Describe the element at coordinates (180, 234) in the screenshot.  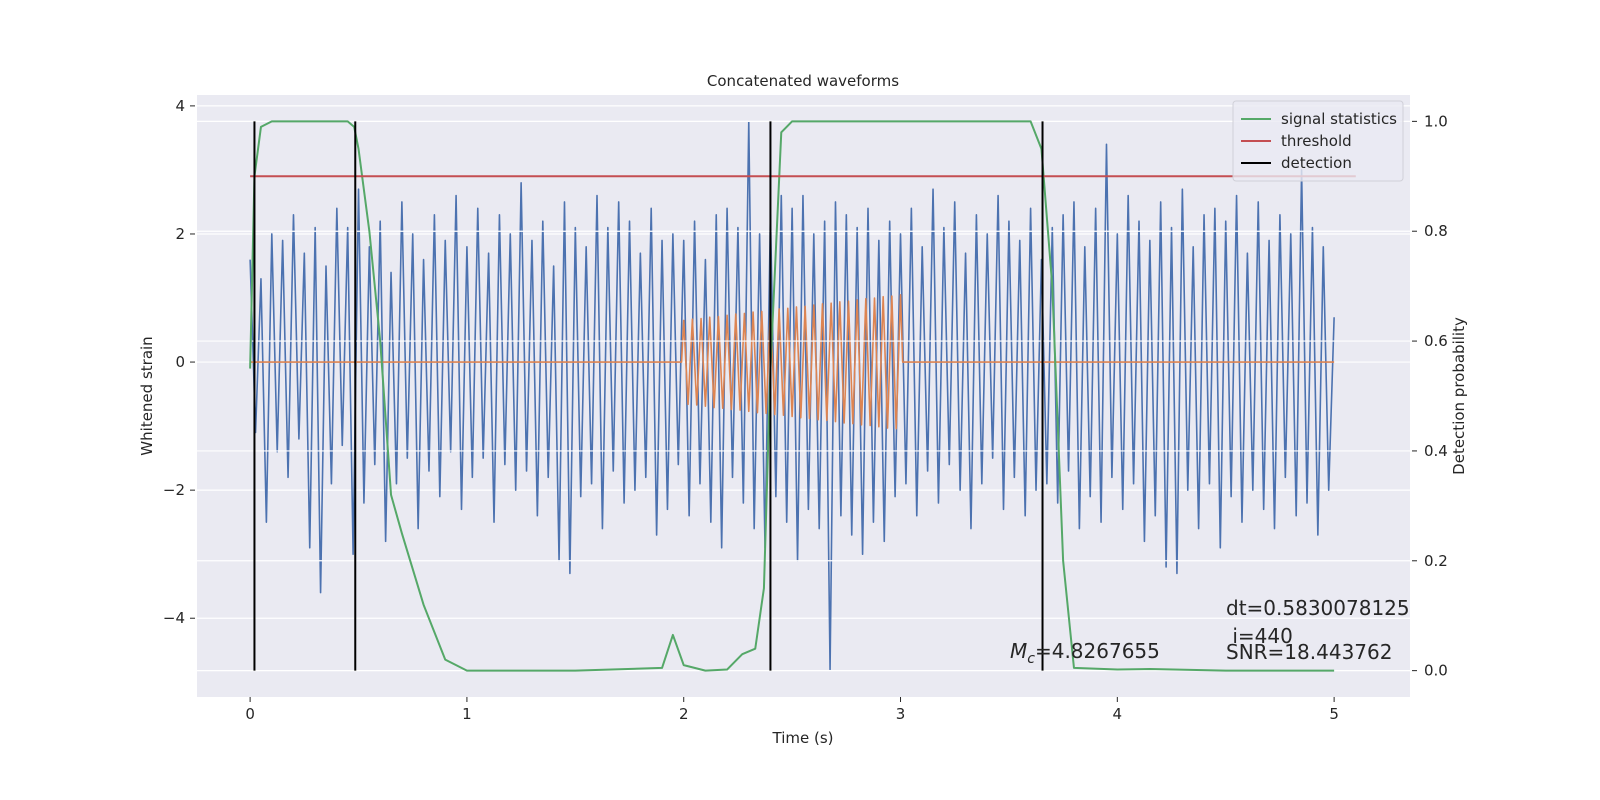
I see `y-tick-label: 2` at that location.